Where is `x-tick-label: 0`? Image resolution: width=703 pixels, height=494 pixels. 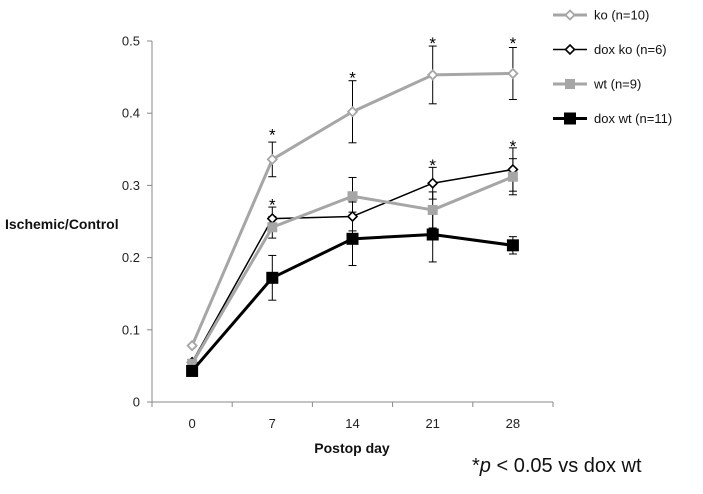 x-tick-label: 0 is located at coordinates (191, 423).